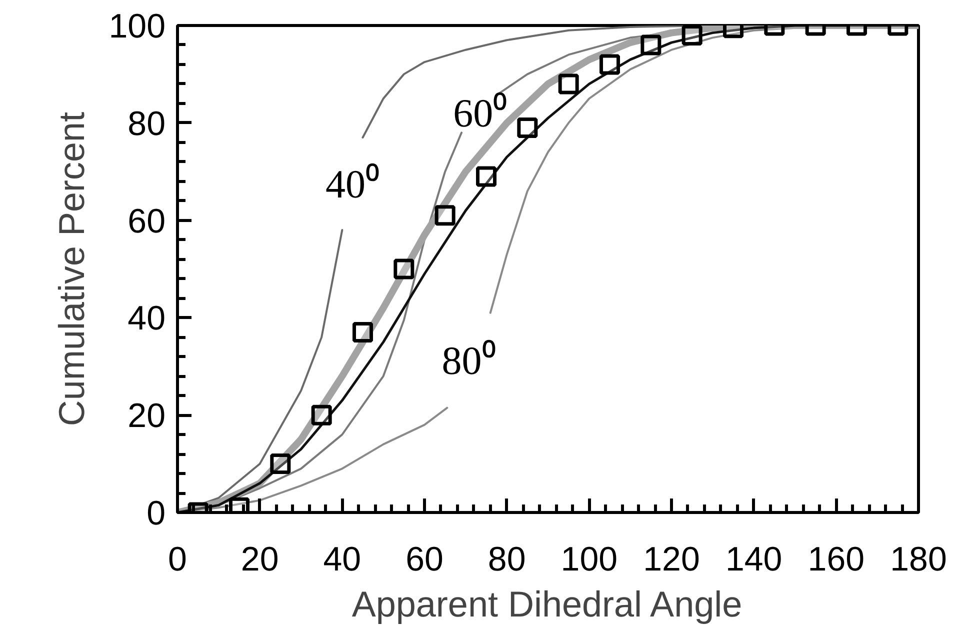 The height and width of the screenshot is (627, 976). What do you see at coordinates (352, 183) in the screenshot?
I see `series-label: 40⁰` at bounding box center [352, 183].